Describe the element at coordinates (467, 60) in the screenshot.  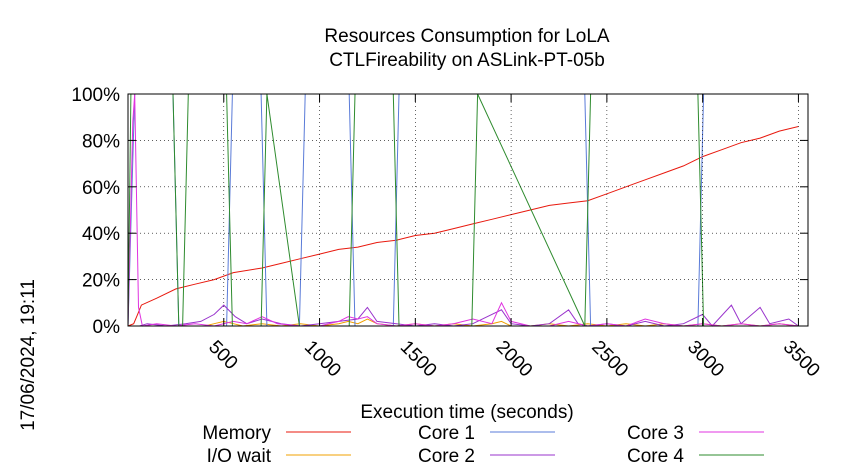
I see `chart-subtitle: CTLFireability on ASLink-PT-05b` at that location.